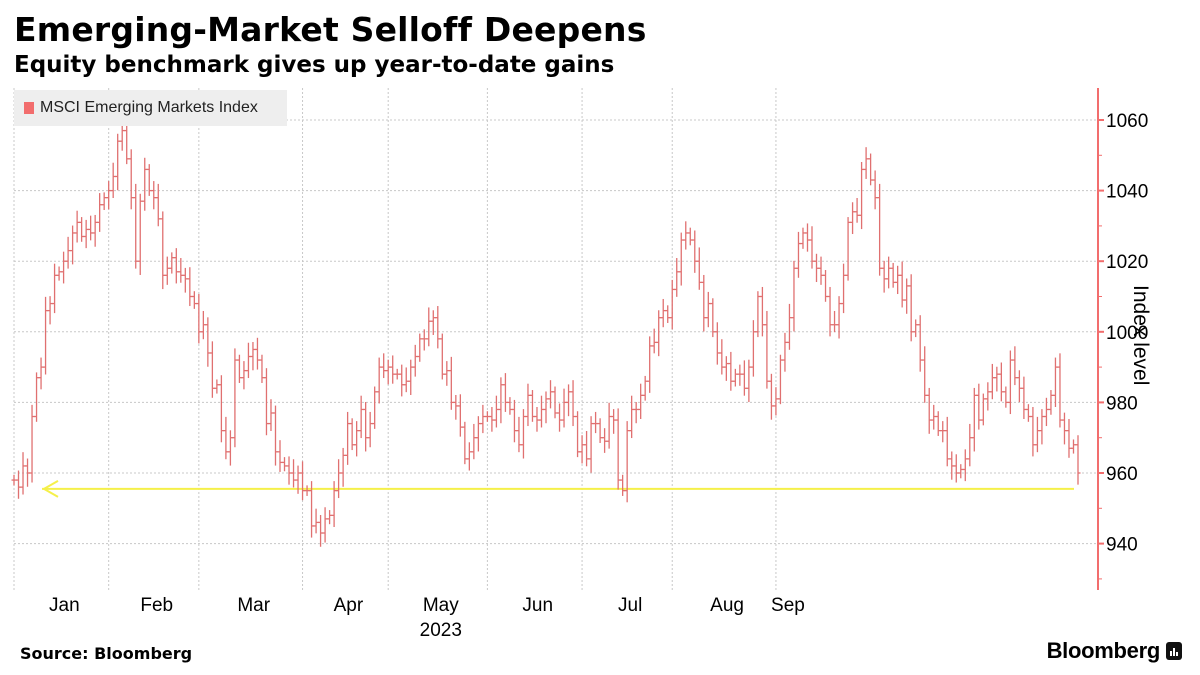 The height and width of the screenshot is (675, 1200). I want to click on chart-title: Emerging-Market Selloff Deepens, so click(330, 29).